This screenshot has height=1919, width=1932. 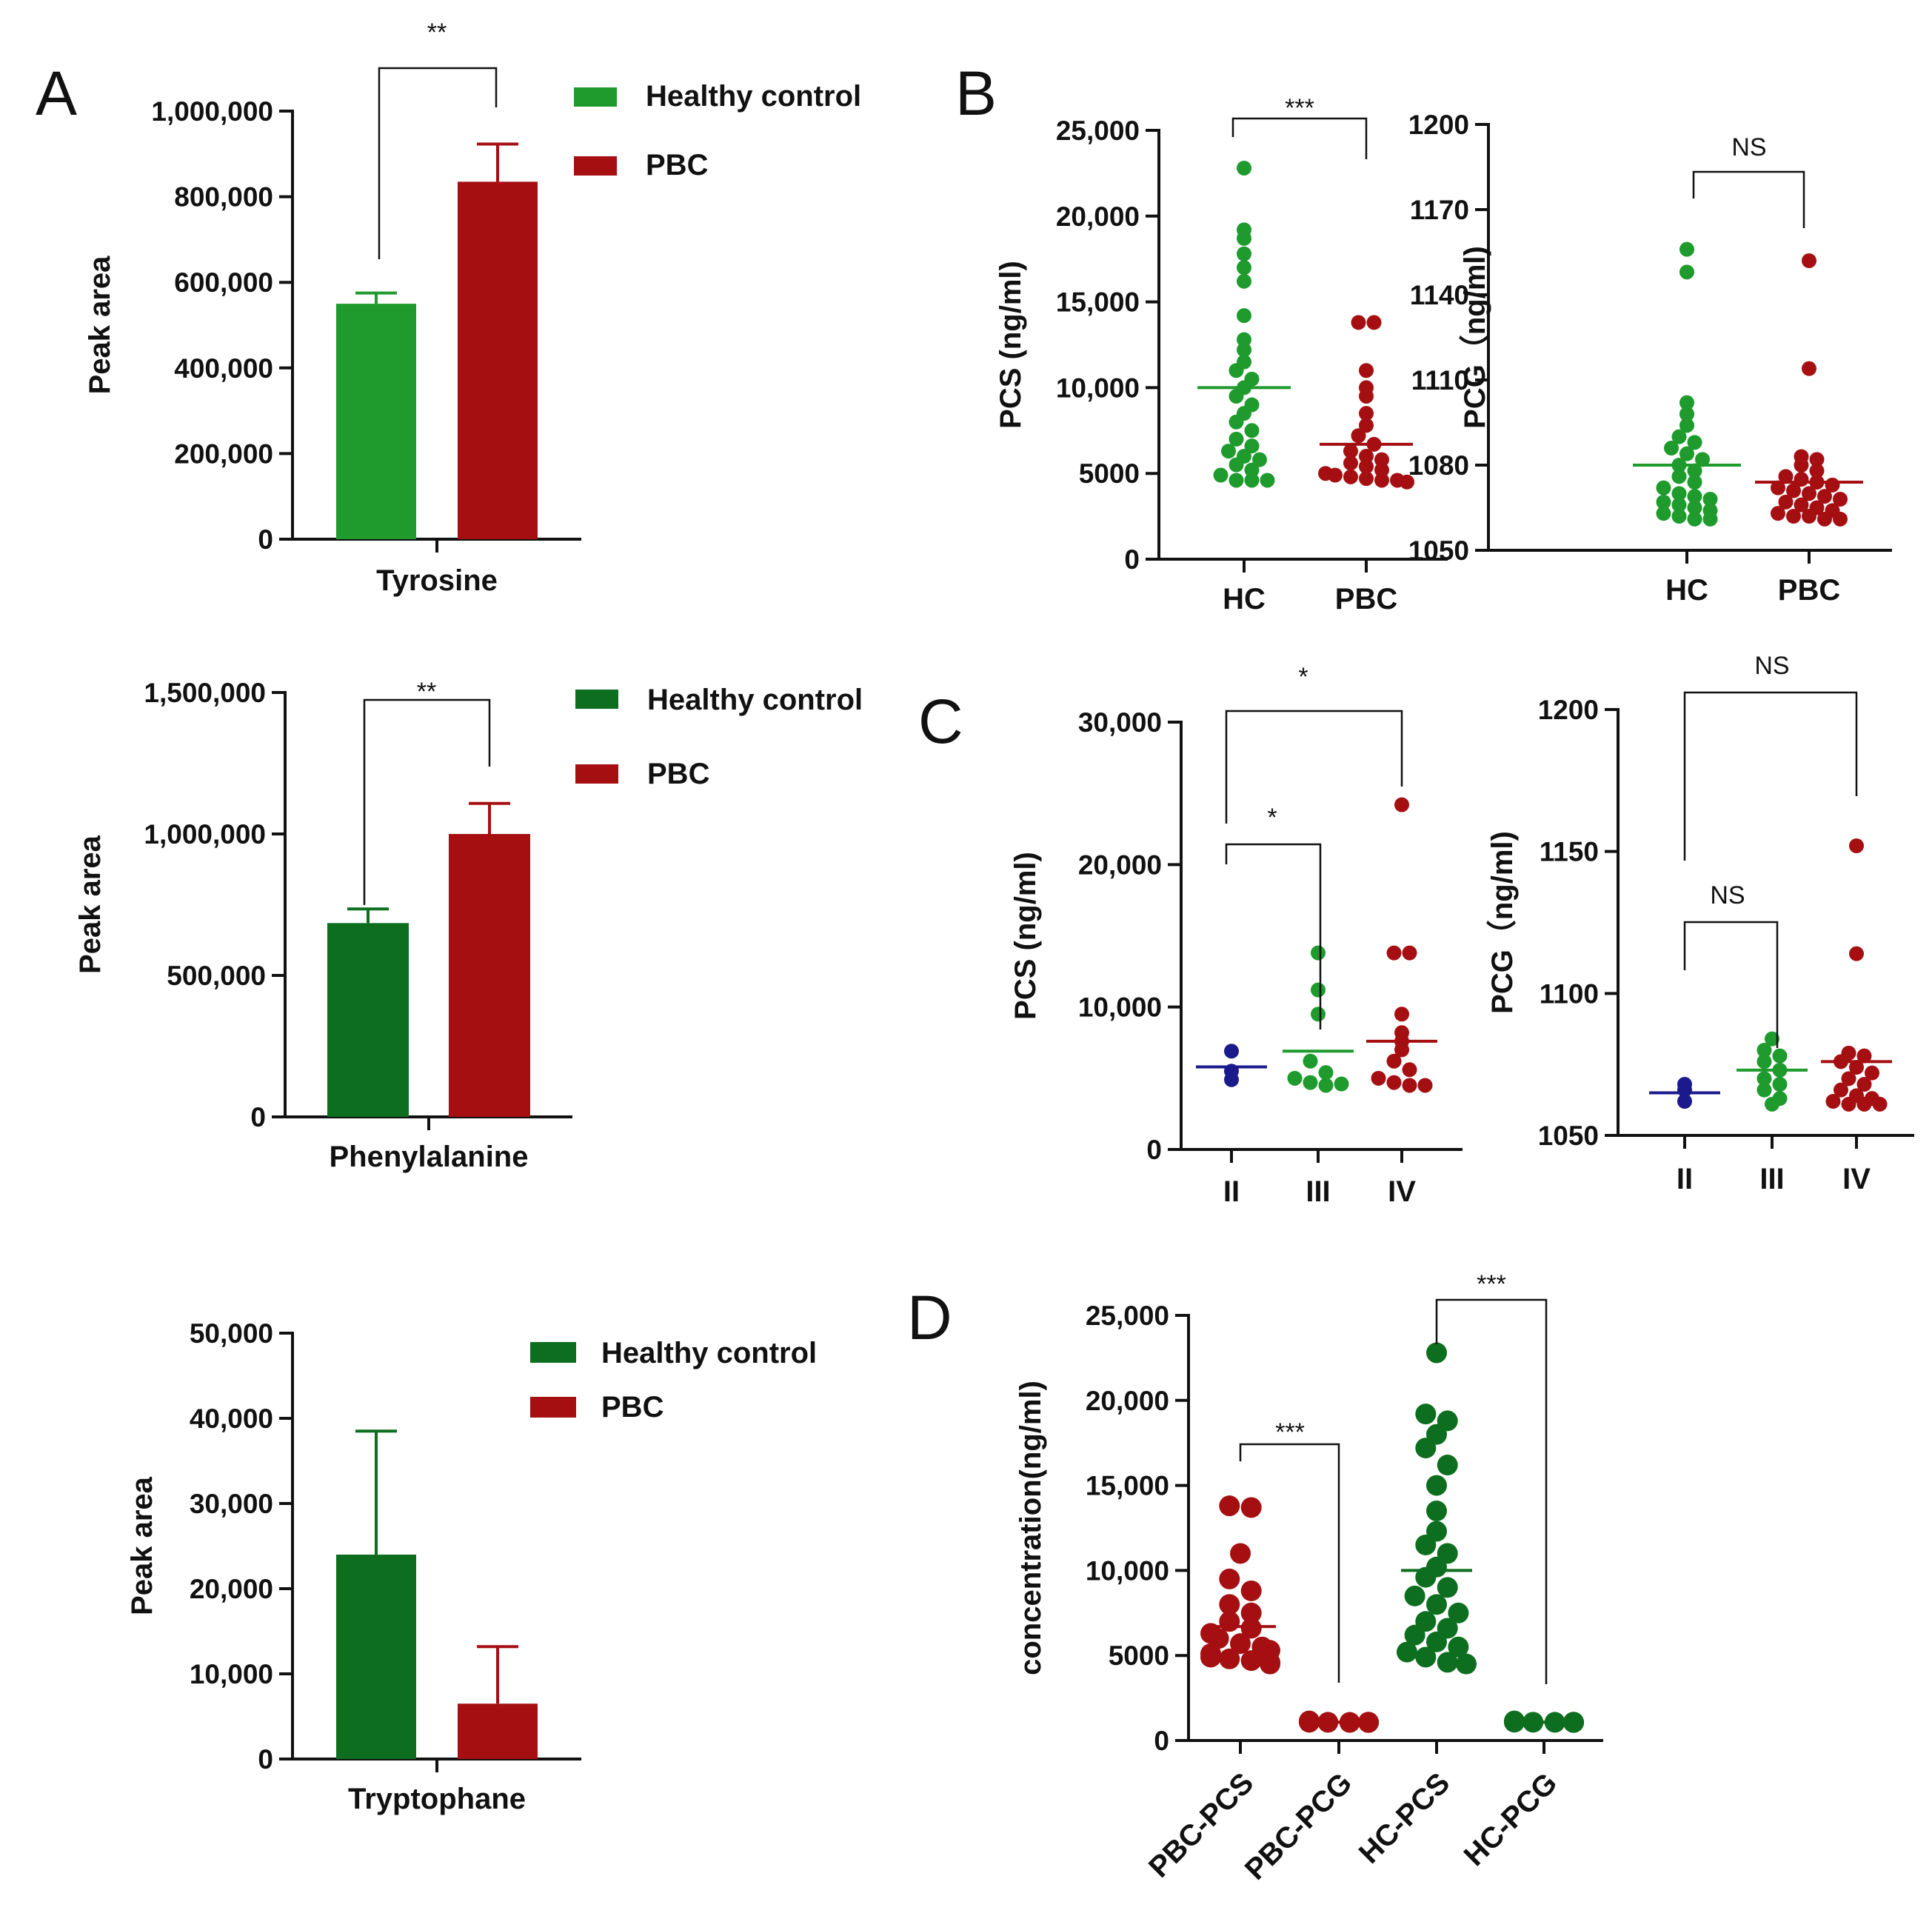 I want to click on x-category-label: HC, so click(x=1244, y=599).